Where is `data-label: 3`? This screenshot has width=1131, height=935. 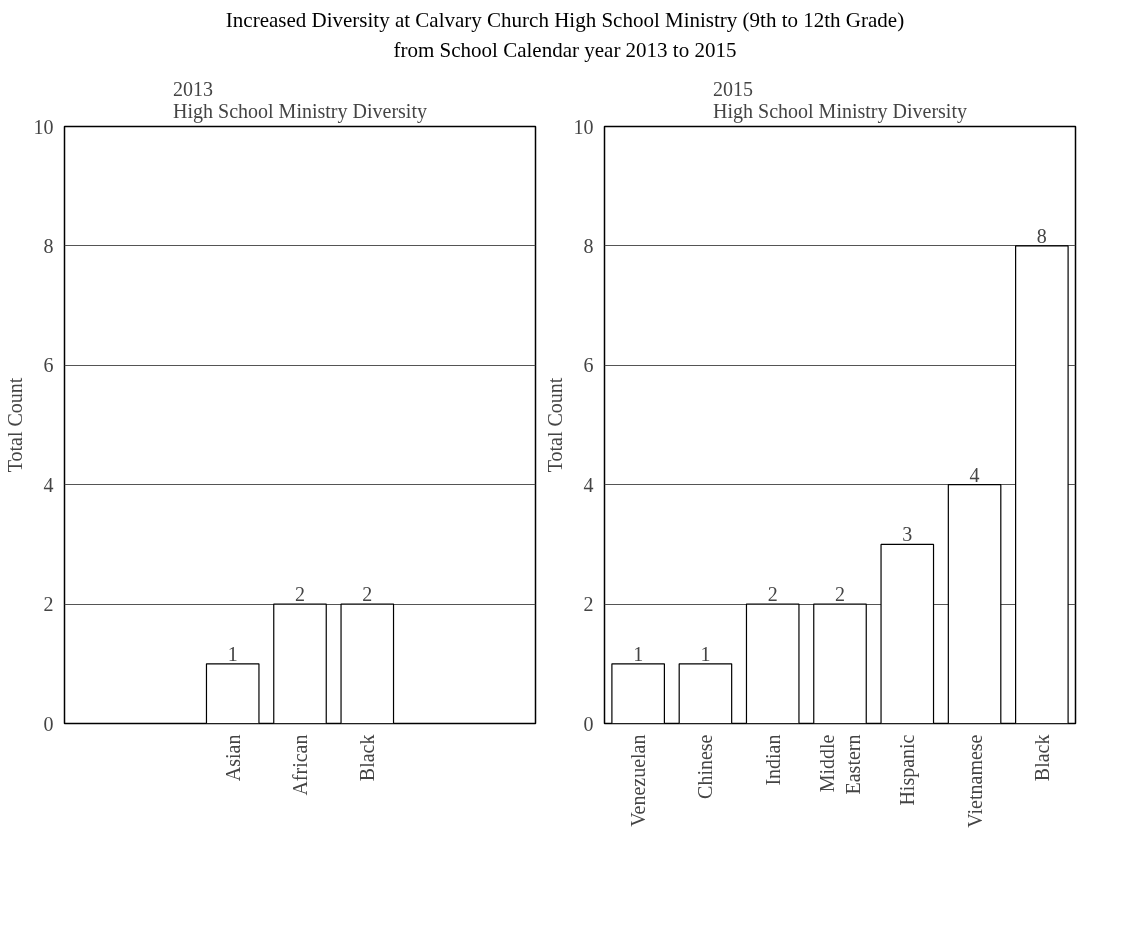 data-label: 3 is located at coordinates (907, 534).